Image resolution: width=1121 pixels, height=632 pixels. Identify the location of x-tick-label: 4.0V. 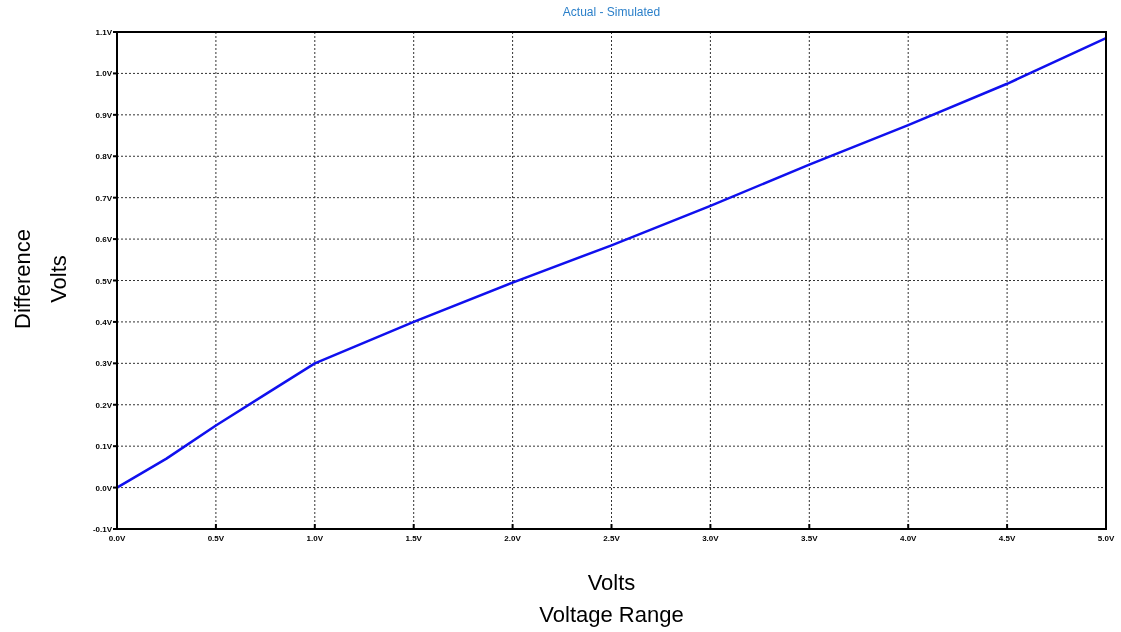
(908, 538).